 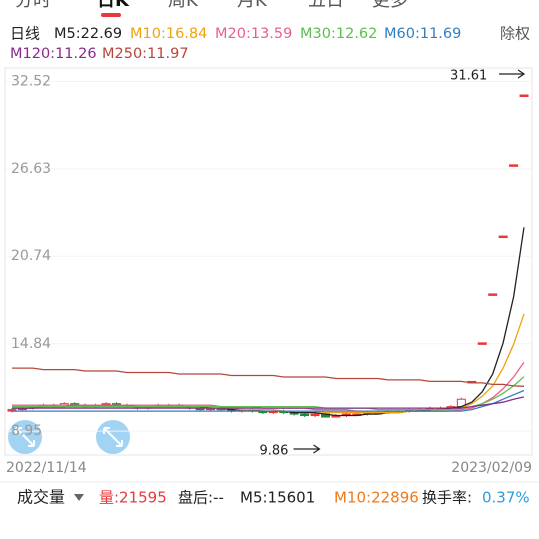 I want to click on period-label: 日线, so click(x=25, y=34).